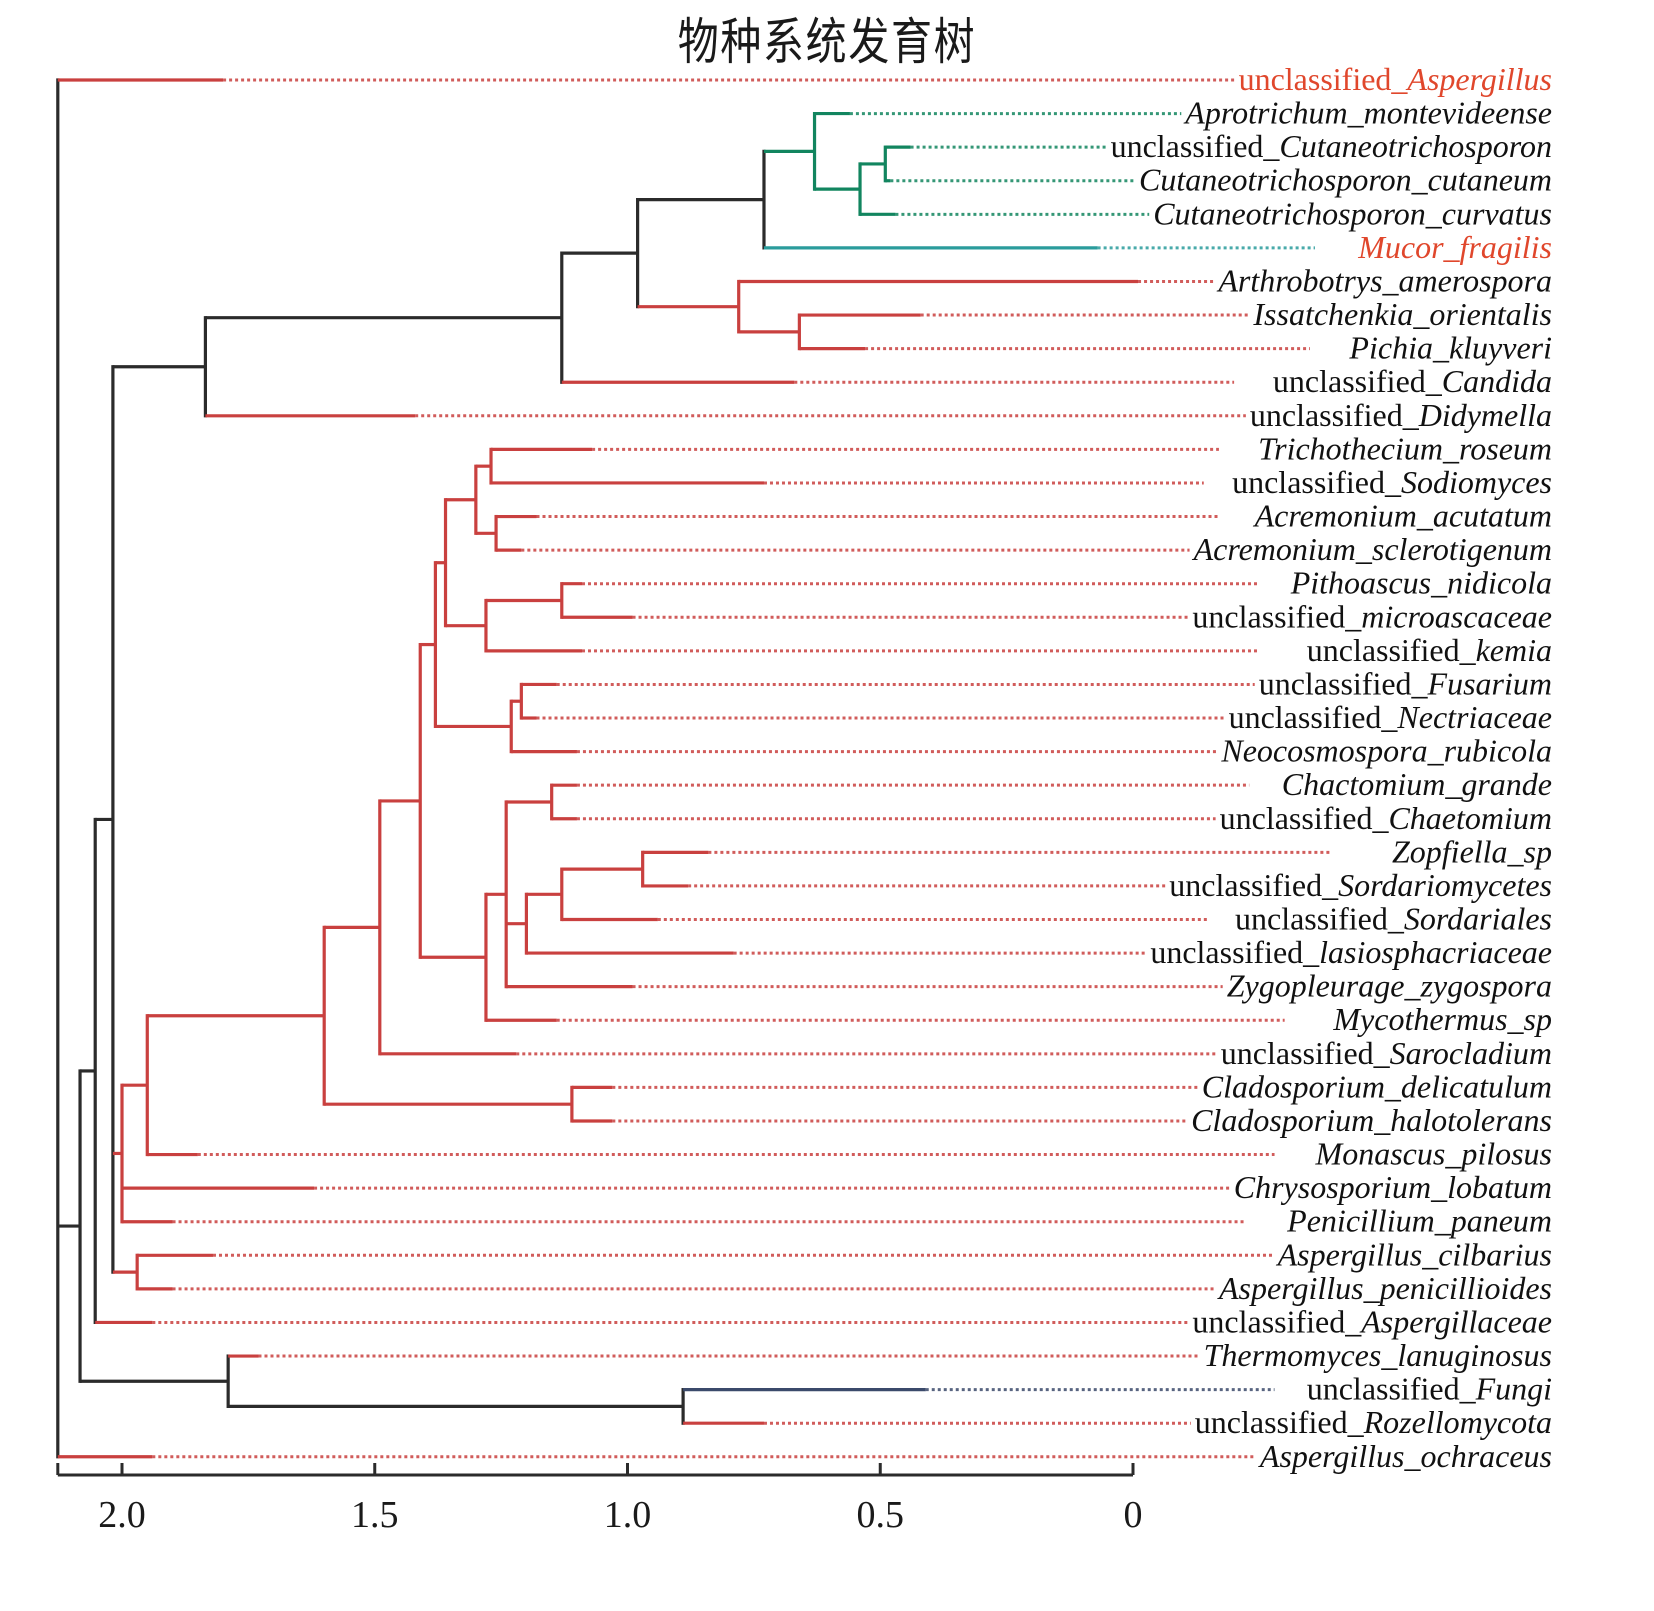 This screenshot has width=1654, height=1611. I want to click on leaf-label: unclassified_Sodiomyces, so click(1392, 482).